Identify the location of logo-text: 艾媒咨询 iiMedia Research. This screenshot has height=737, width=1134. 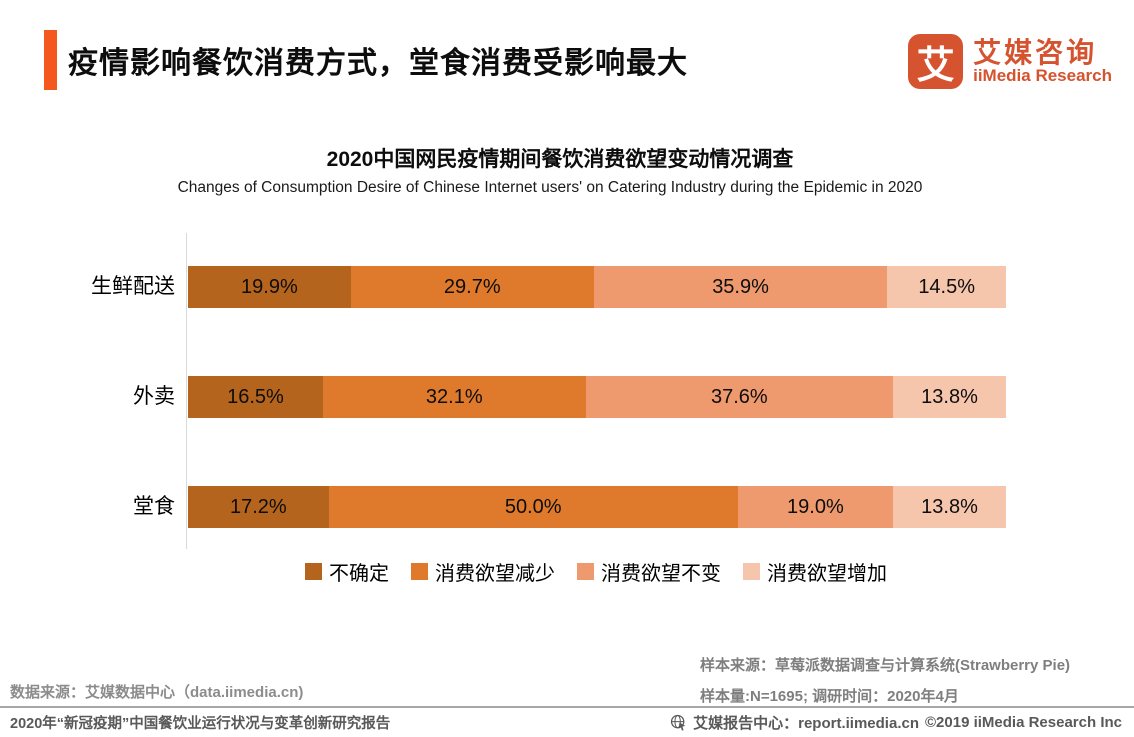
(1042, 61).